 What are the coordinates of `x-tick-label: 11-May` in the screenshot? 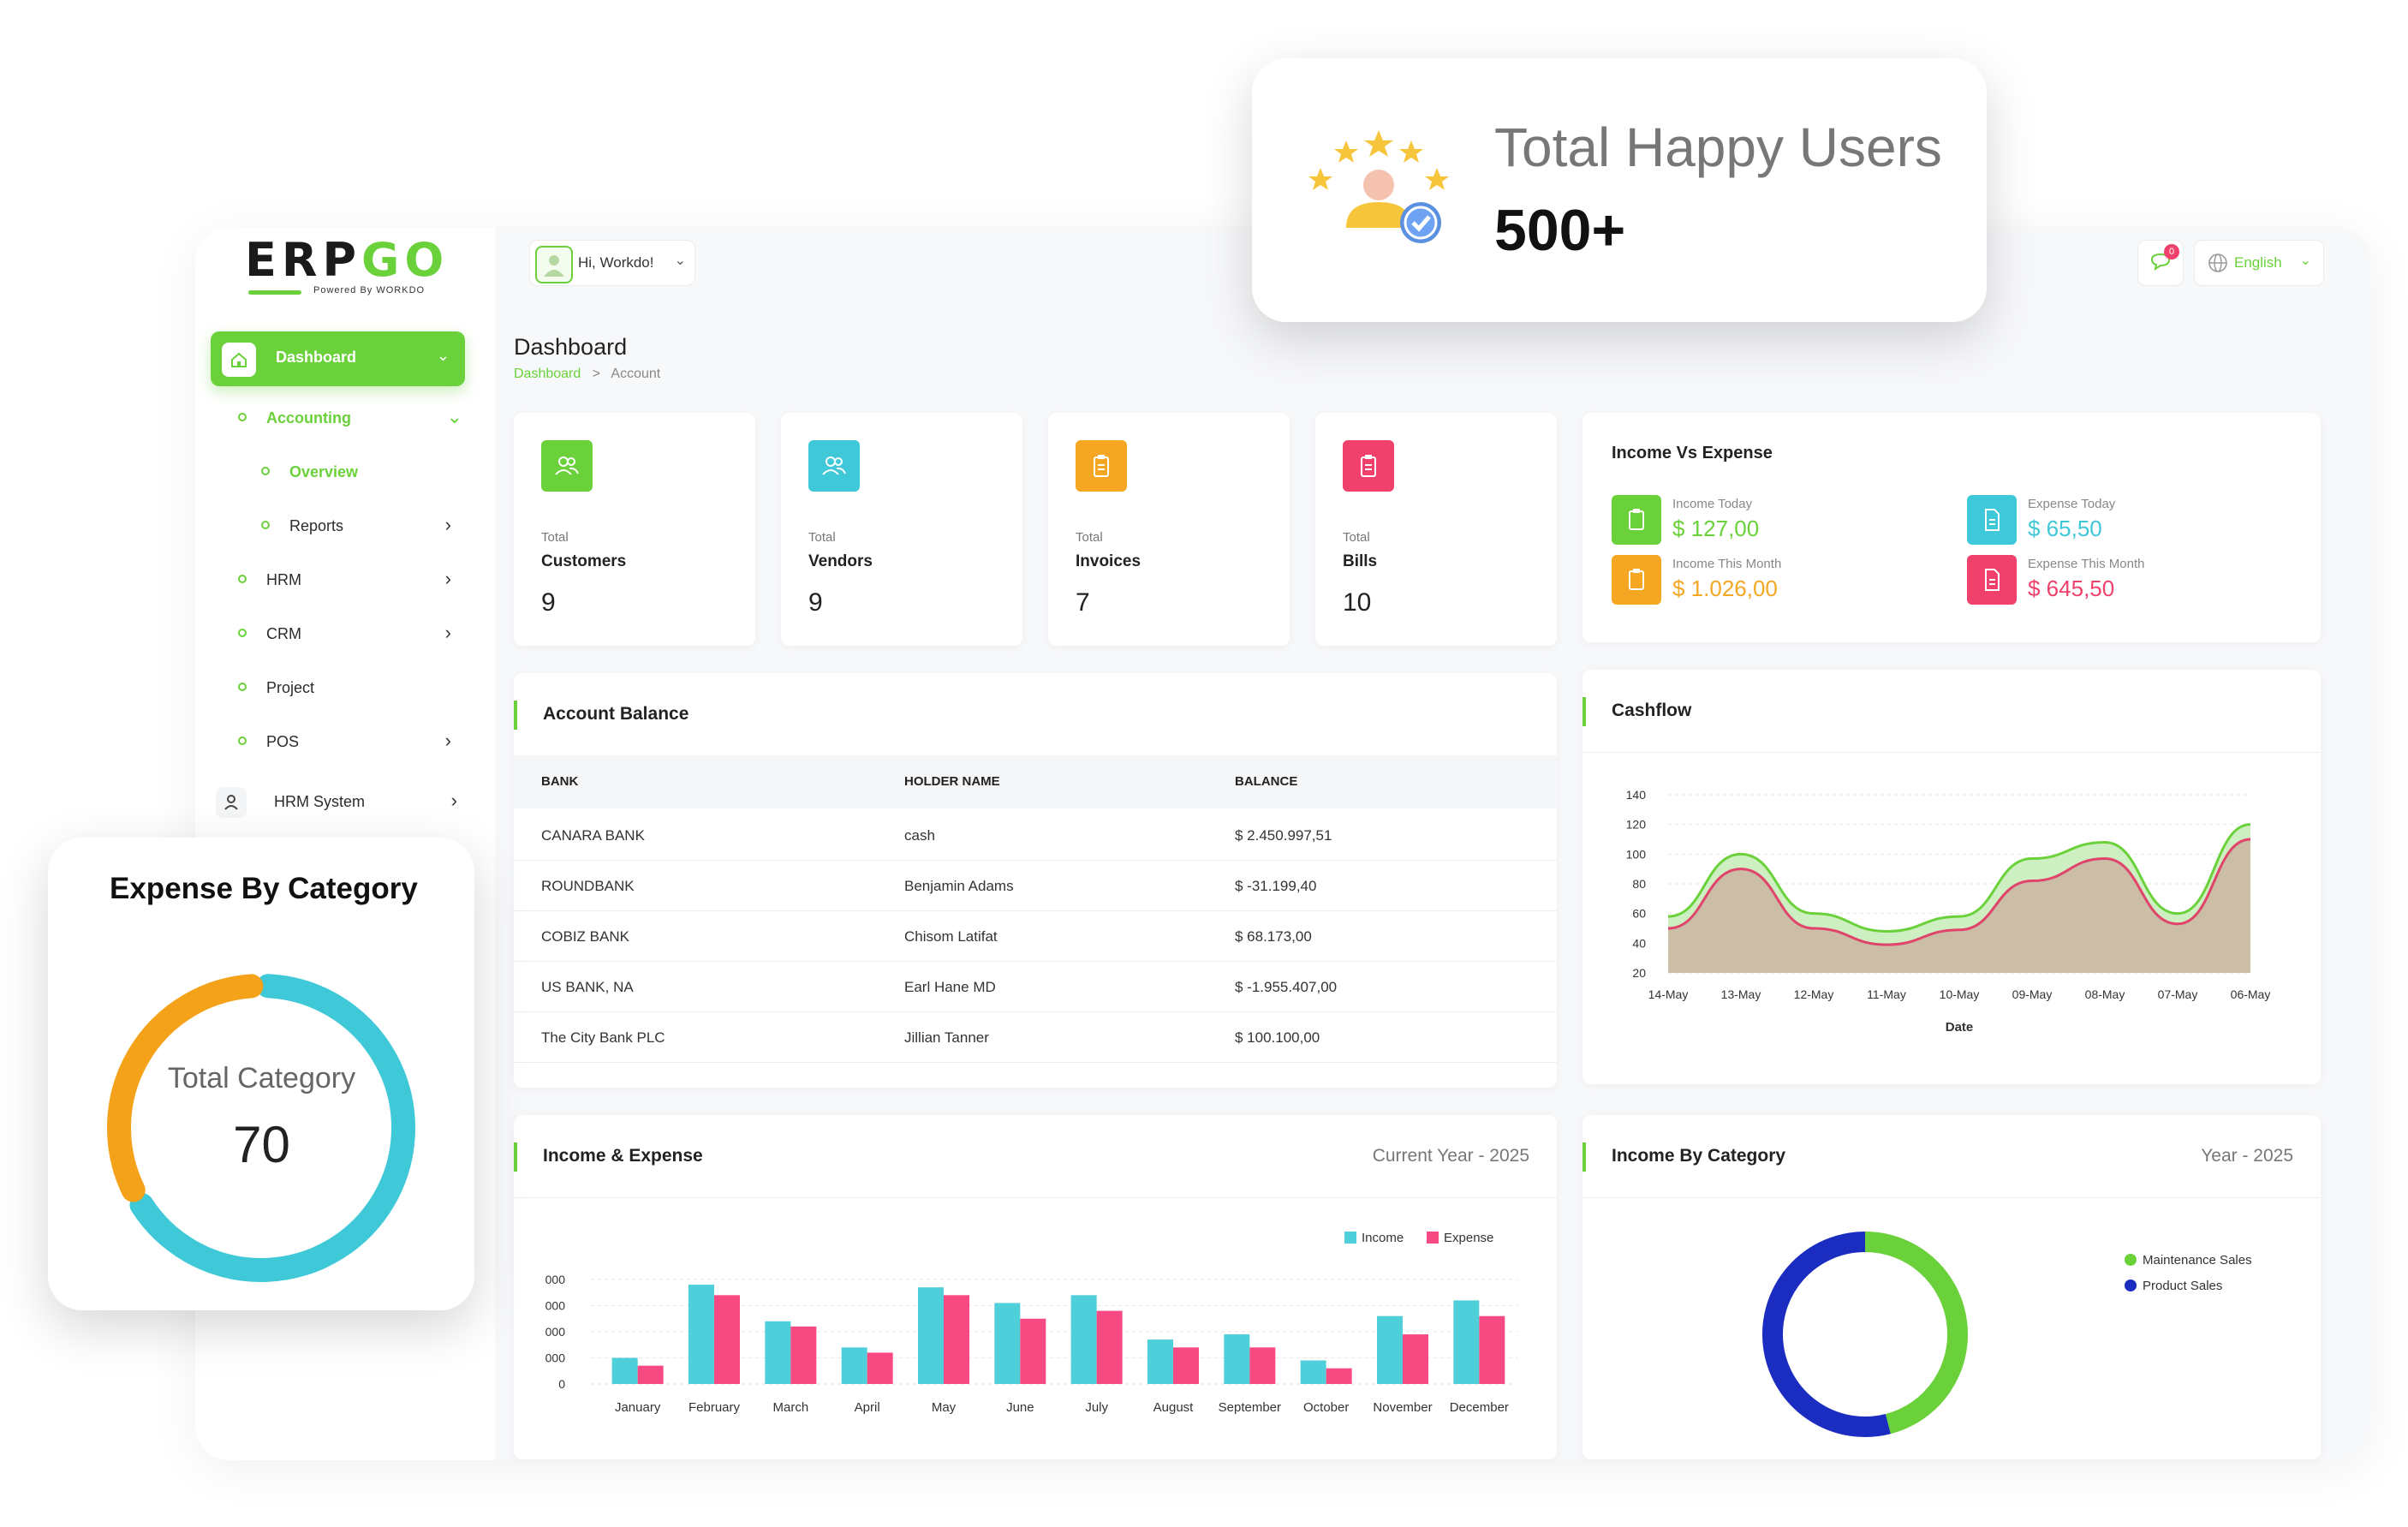 It's located at (1887, 994).